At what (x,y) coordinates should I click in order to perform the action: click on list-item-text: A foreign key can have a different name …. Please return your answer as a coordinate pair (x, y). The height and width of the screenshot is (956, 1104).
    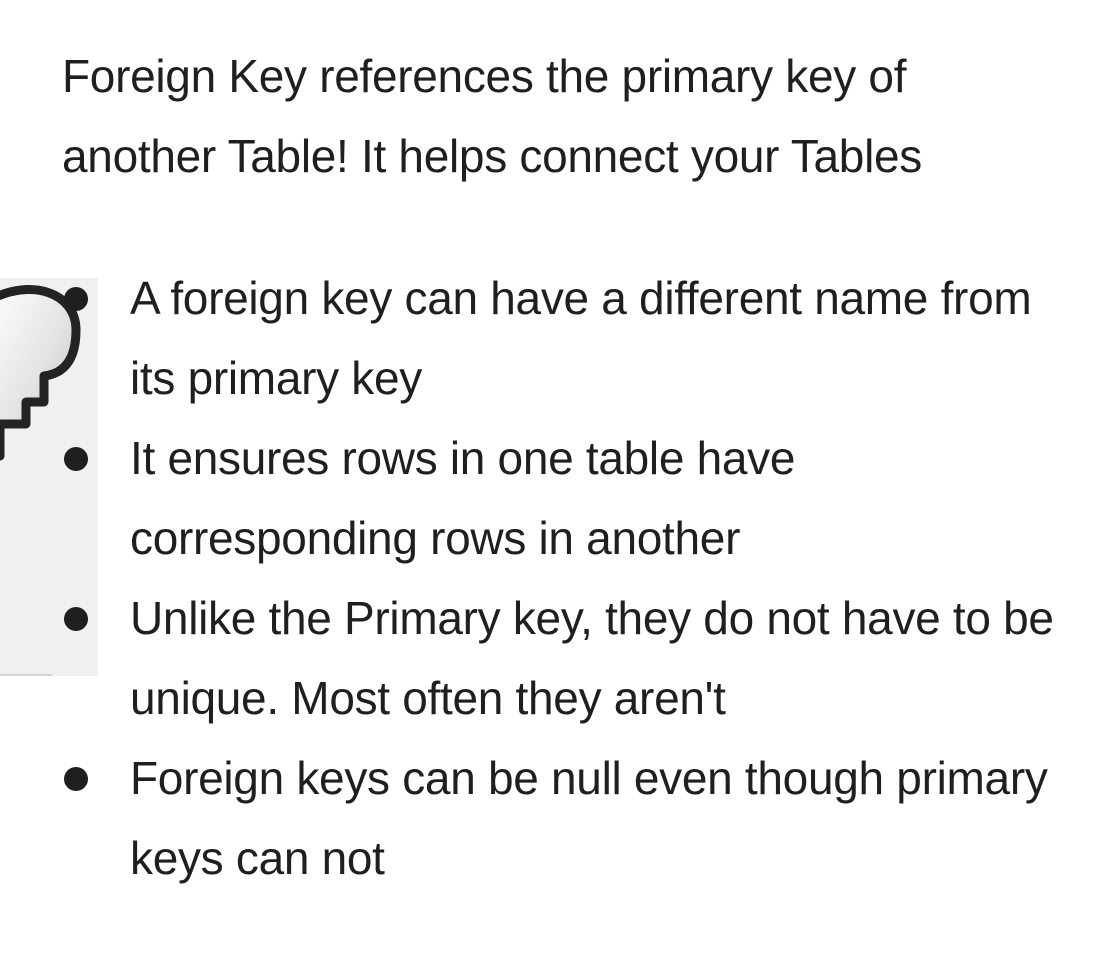
    Looking at the image, I should click on (581, 338).